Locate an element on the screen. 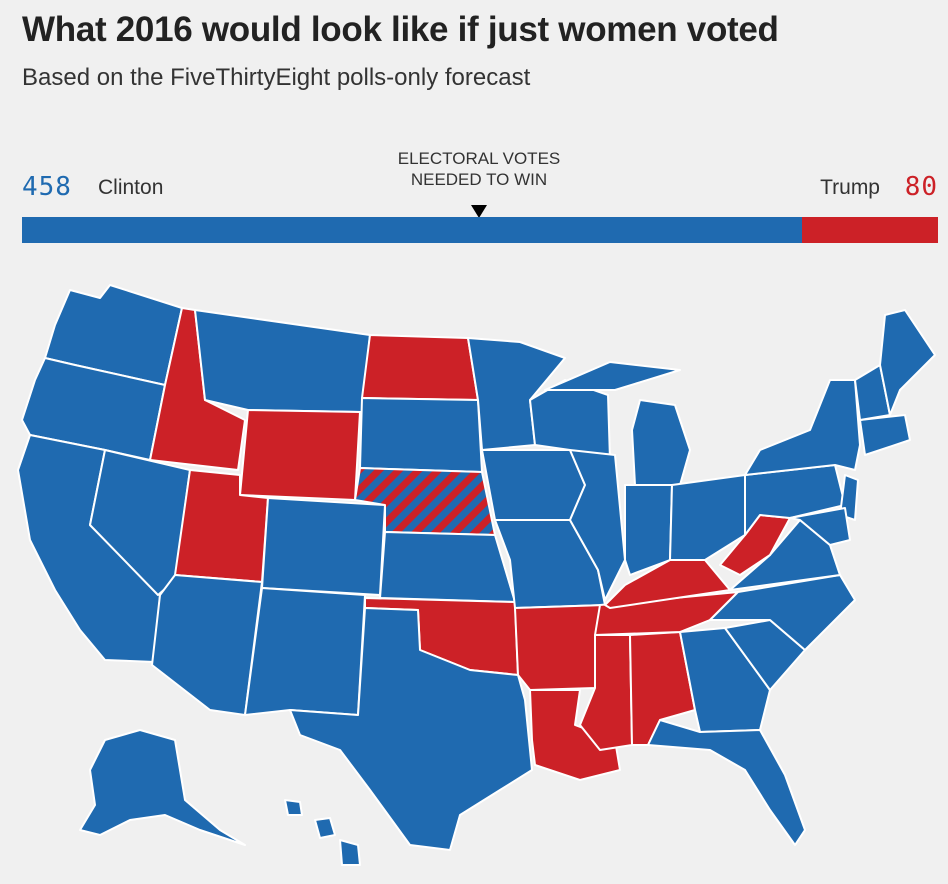  state-CO is located at coordinates (323, 546).